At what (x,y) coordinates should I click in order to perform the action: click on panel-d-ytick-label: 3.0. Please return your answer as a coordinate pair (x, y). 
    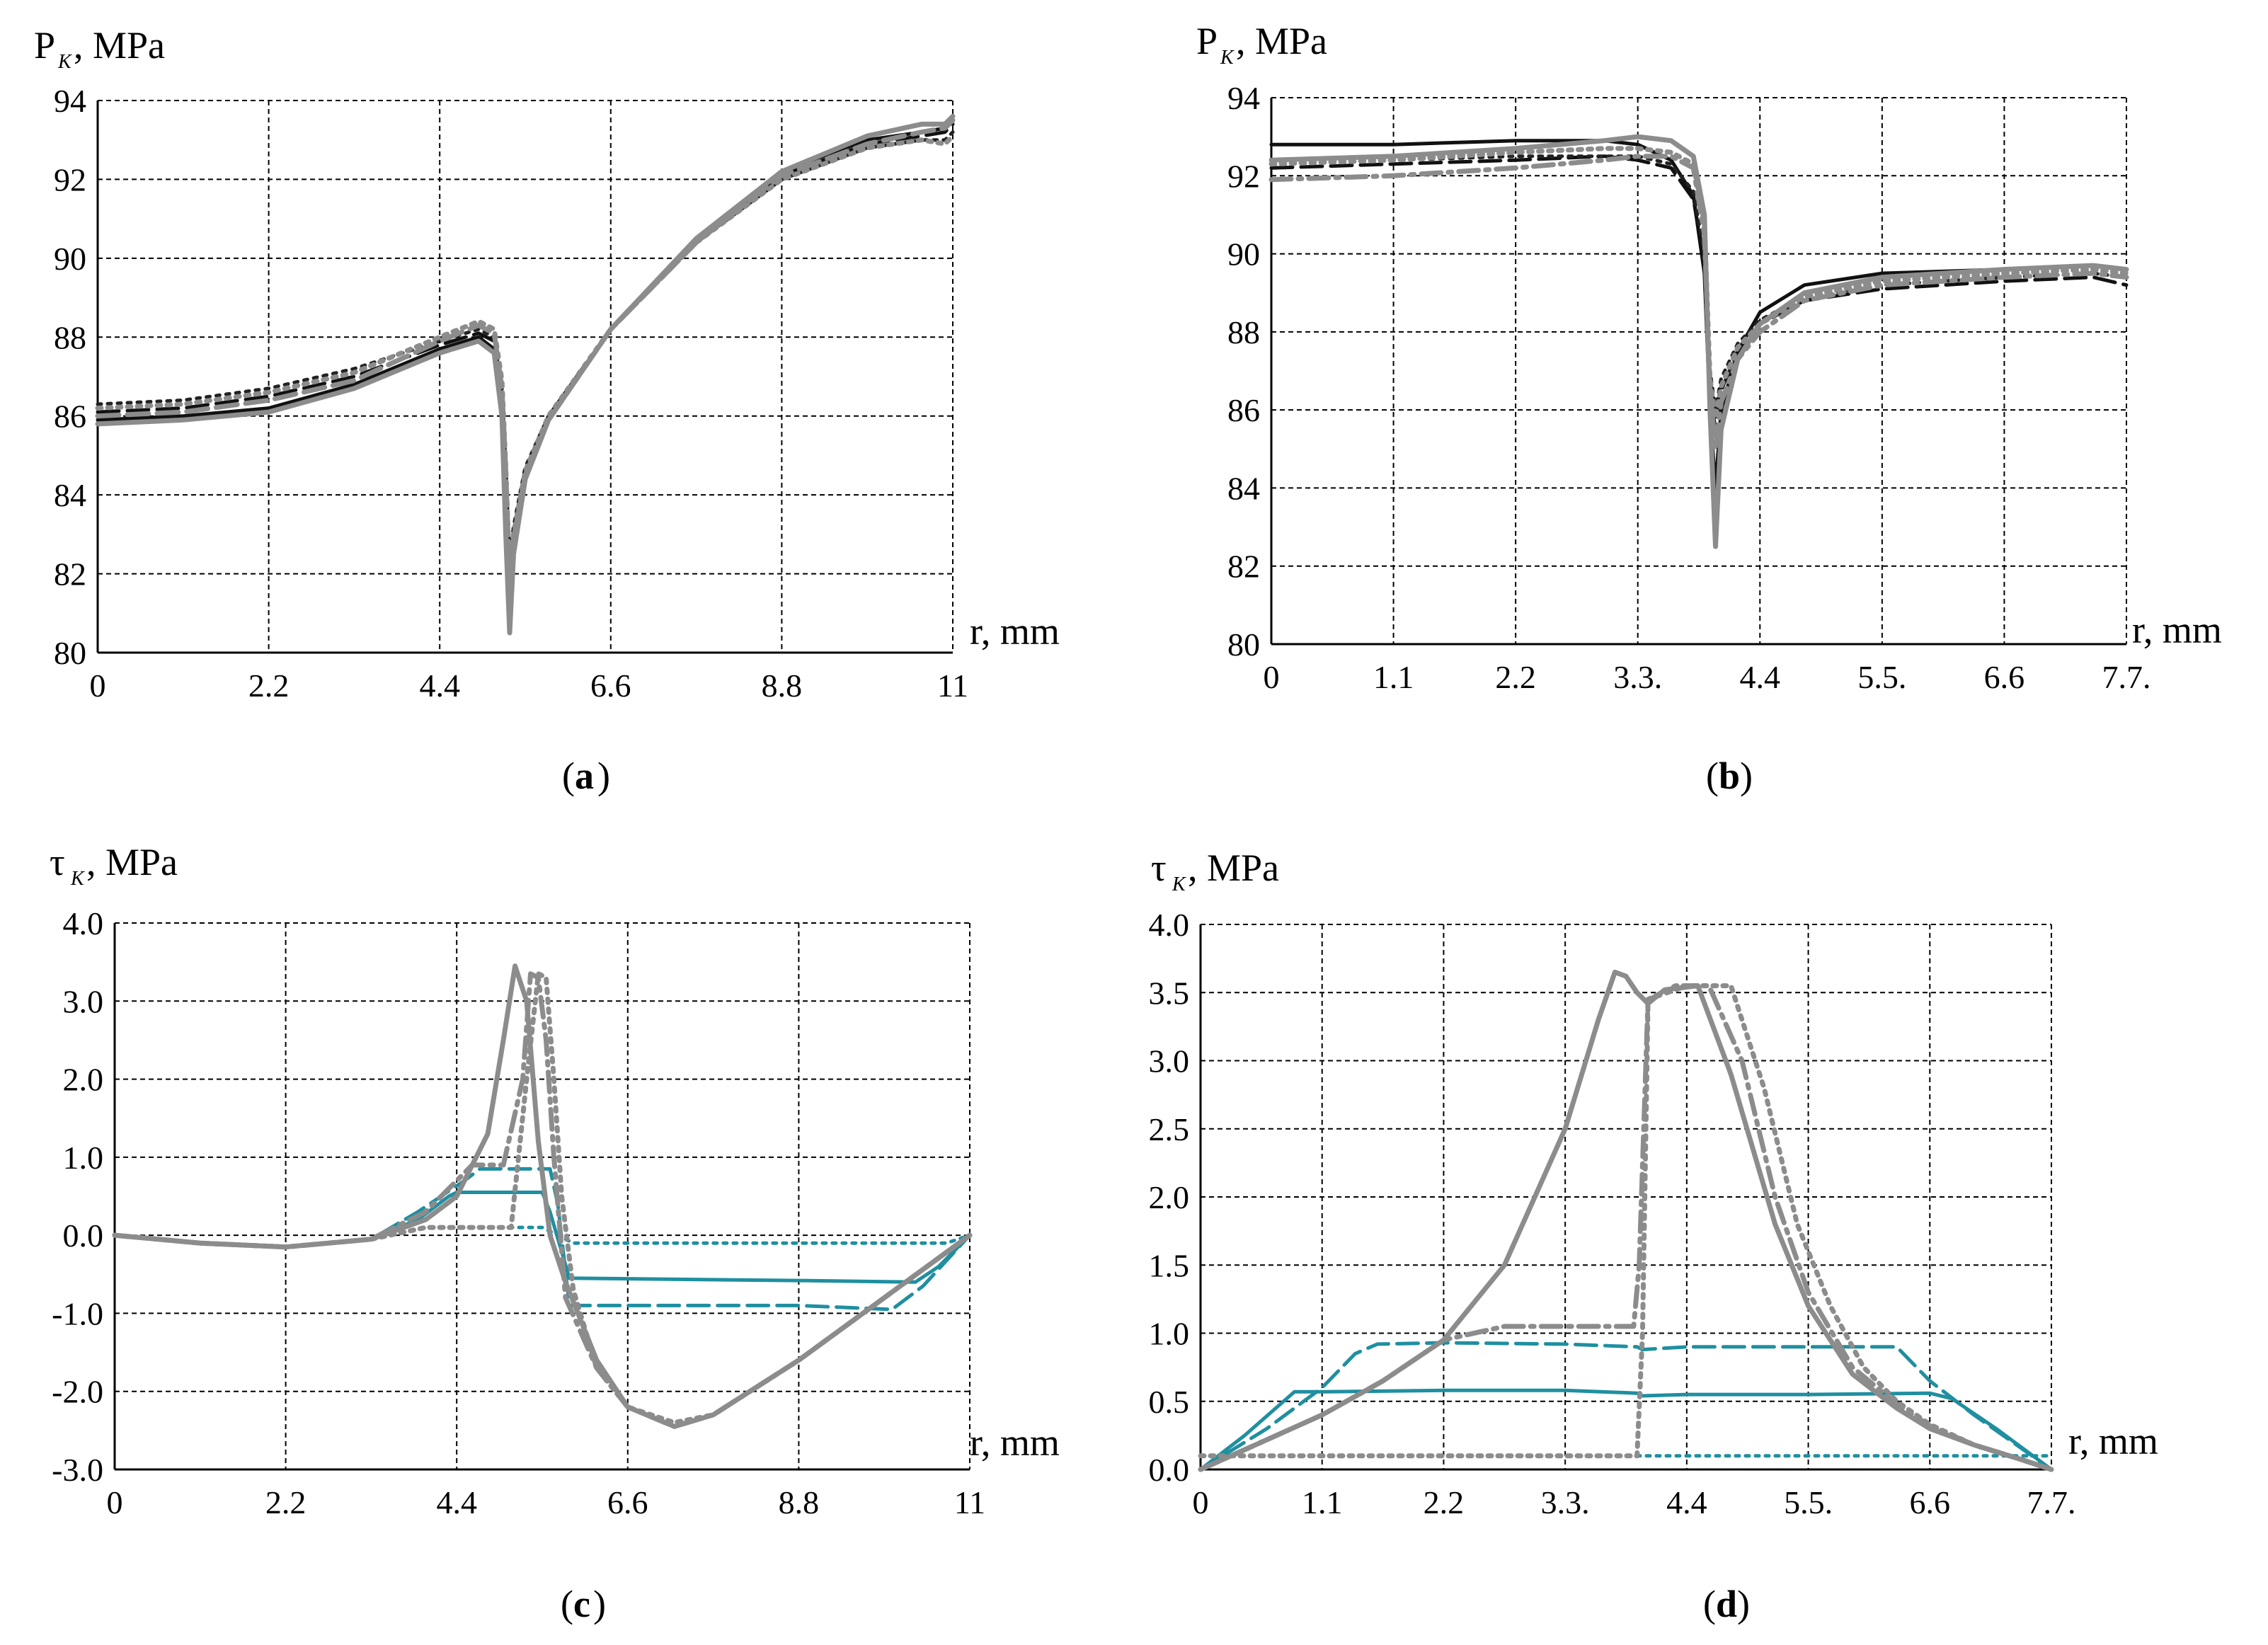
    Looking at the image, I should click on (1169, 1061).